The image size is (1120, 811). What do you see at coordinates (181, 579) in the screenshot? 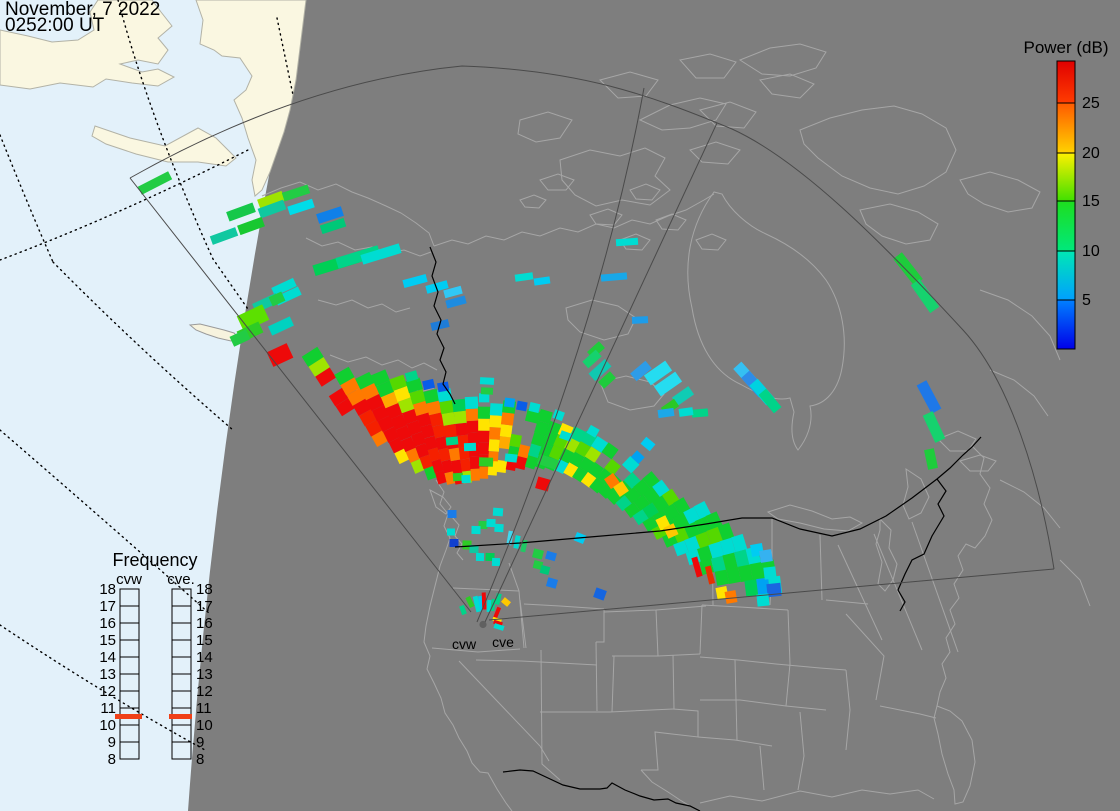
I see `svg-text: cve.` at bounding box center [181, 579].